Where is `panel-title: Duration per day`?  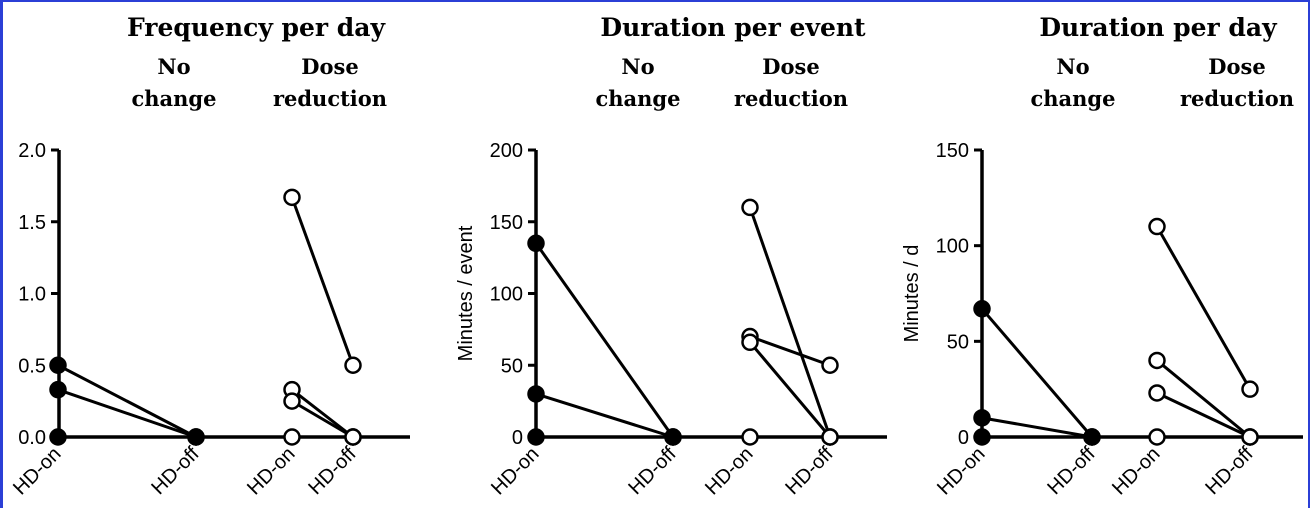
panel-title: Duration per day is located at coordinates (1158, 27).